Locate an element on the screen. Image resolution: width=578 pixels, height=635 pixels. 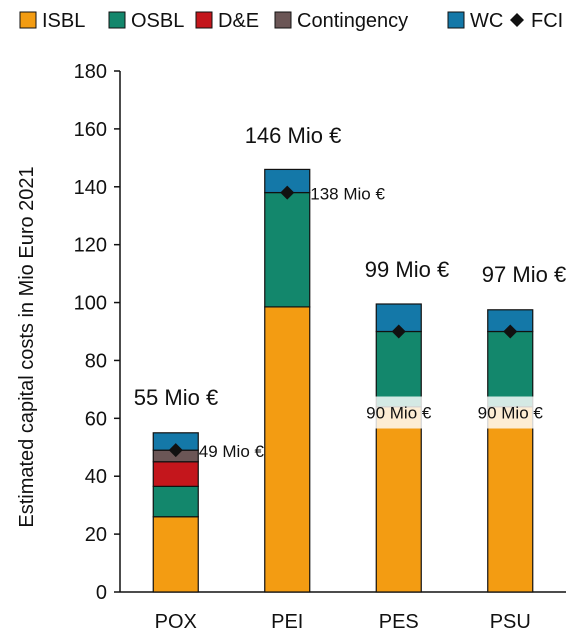
y-tick-label: 60 is located at coordinates (96, 419).